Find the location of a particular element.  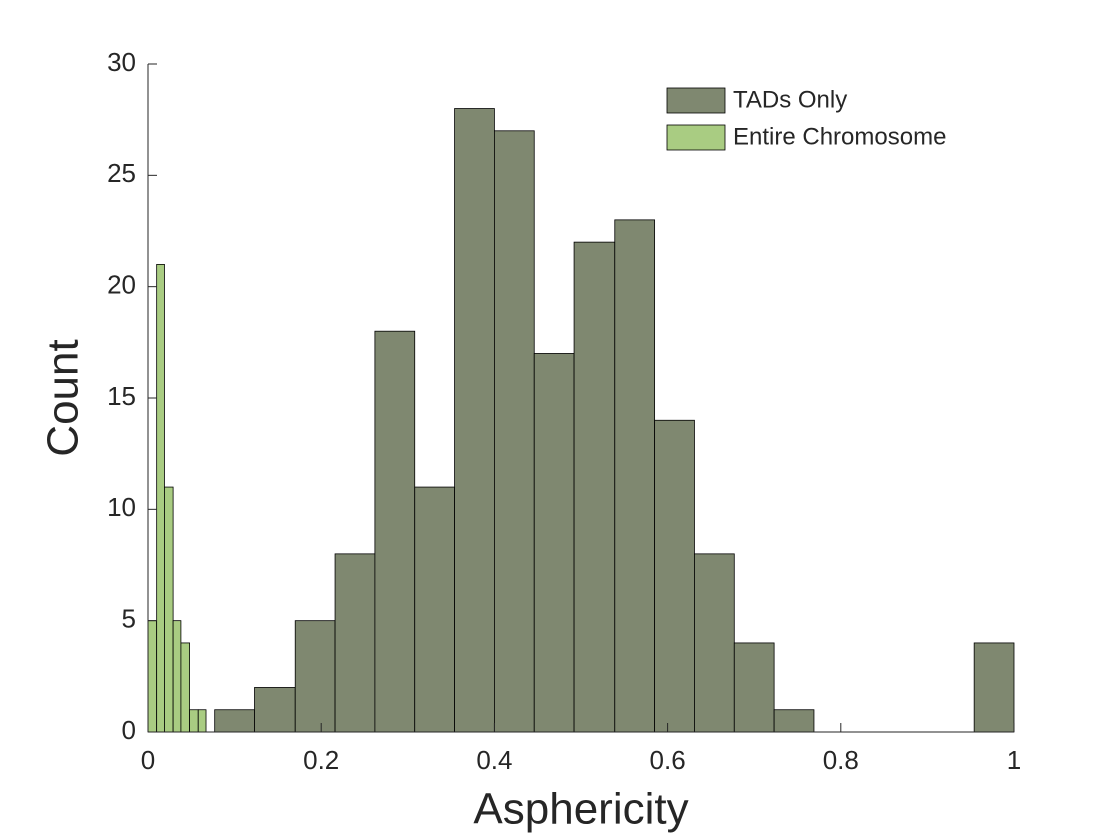

y-tick-label: 5 is located at coordinates (129, 619).